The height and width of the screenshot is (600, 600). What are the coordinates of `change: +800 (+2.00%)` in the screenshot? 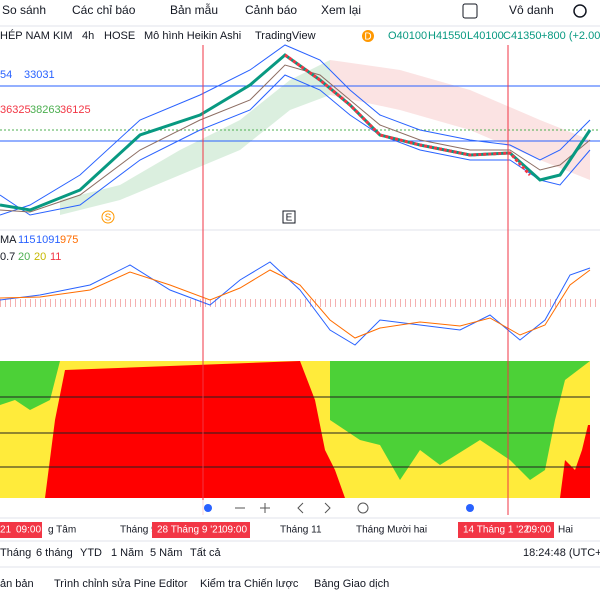 It's located at (570, 36).